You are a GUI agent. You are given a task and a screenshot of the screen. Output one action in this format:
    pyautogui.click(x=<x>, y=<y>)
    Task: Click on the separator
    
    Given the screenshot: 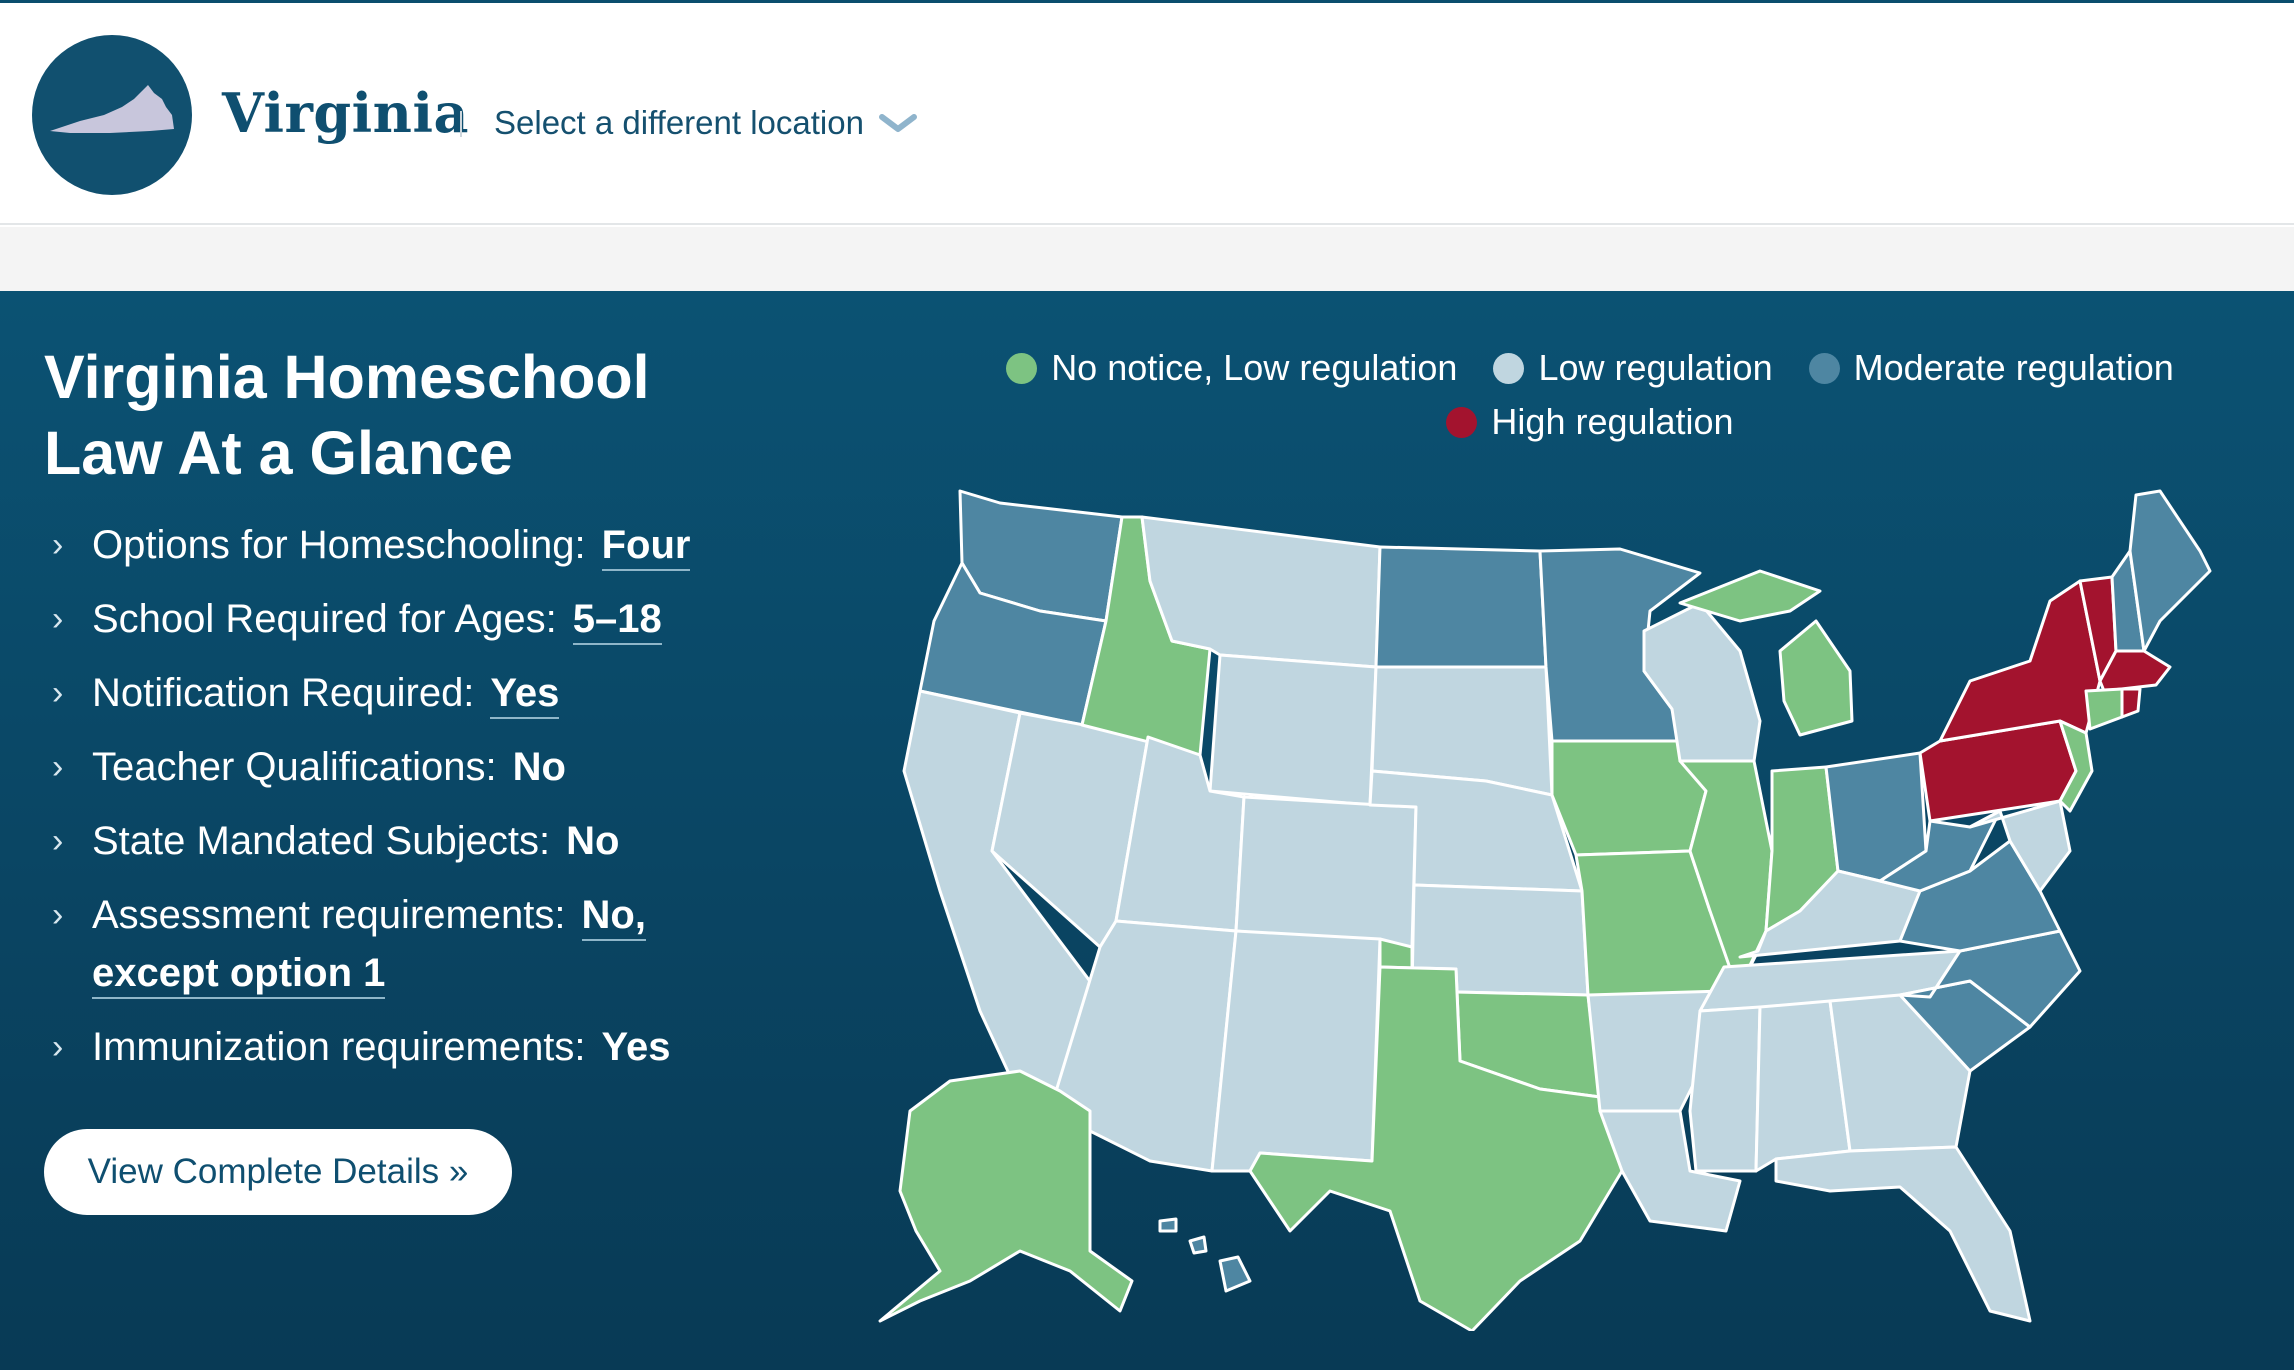 What is the action you would take?
    pyautogui.click(x=461, y=124)
    